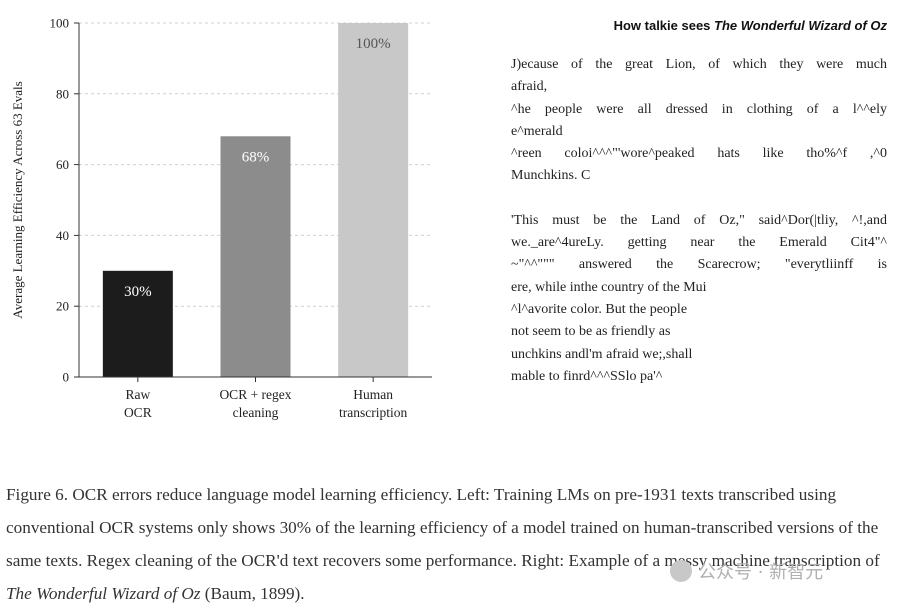 This screenshot has width=900, height=610. I want to click on x-tick-label: transcription, so click(373, 412).